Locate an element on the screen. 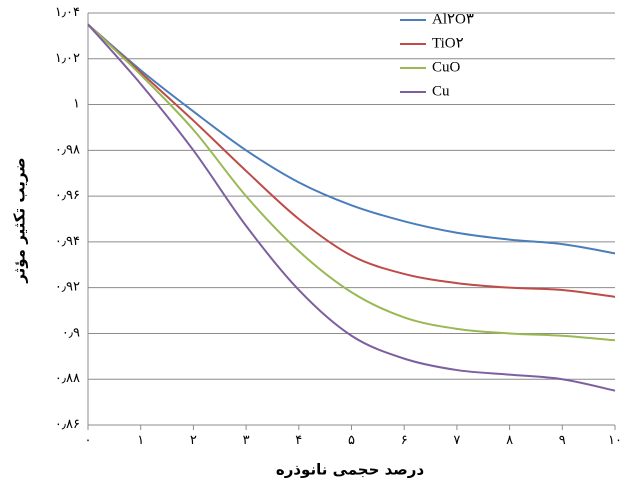 Image resolution: width=634 pixels, height=488 pixels. legend-label: TiO۲ is located at coordinates (448, 43).